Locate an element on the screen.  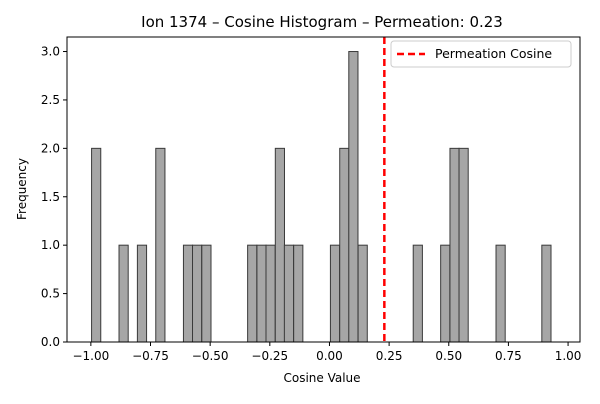
x-axis-label: Cosine Value is located at coordinates (321, 378).